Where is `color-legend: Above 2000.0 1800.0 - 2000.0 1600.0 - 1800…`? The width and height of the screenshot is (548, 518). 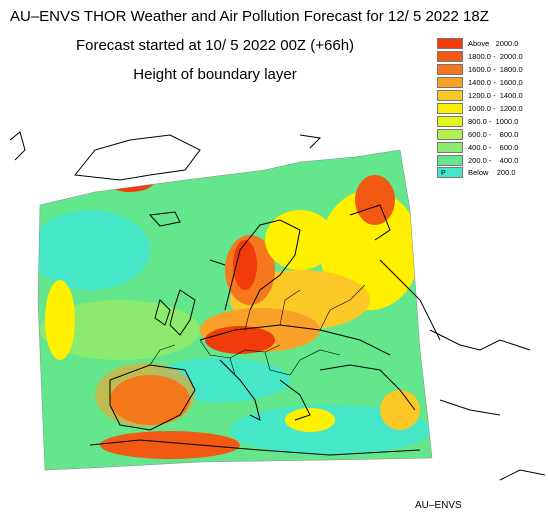
color-legend: Above 2000.0 1800.0 - 2000.0 1600.0 - 1800… is located at coordinates (491, 108).